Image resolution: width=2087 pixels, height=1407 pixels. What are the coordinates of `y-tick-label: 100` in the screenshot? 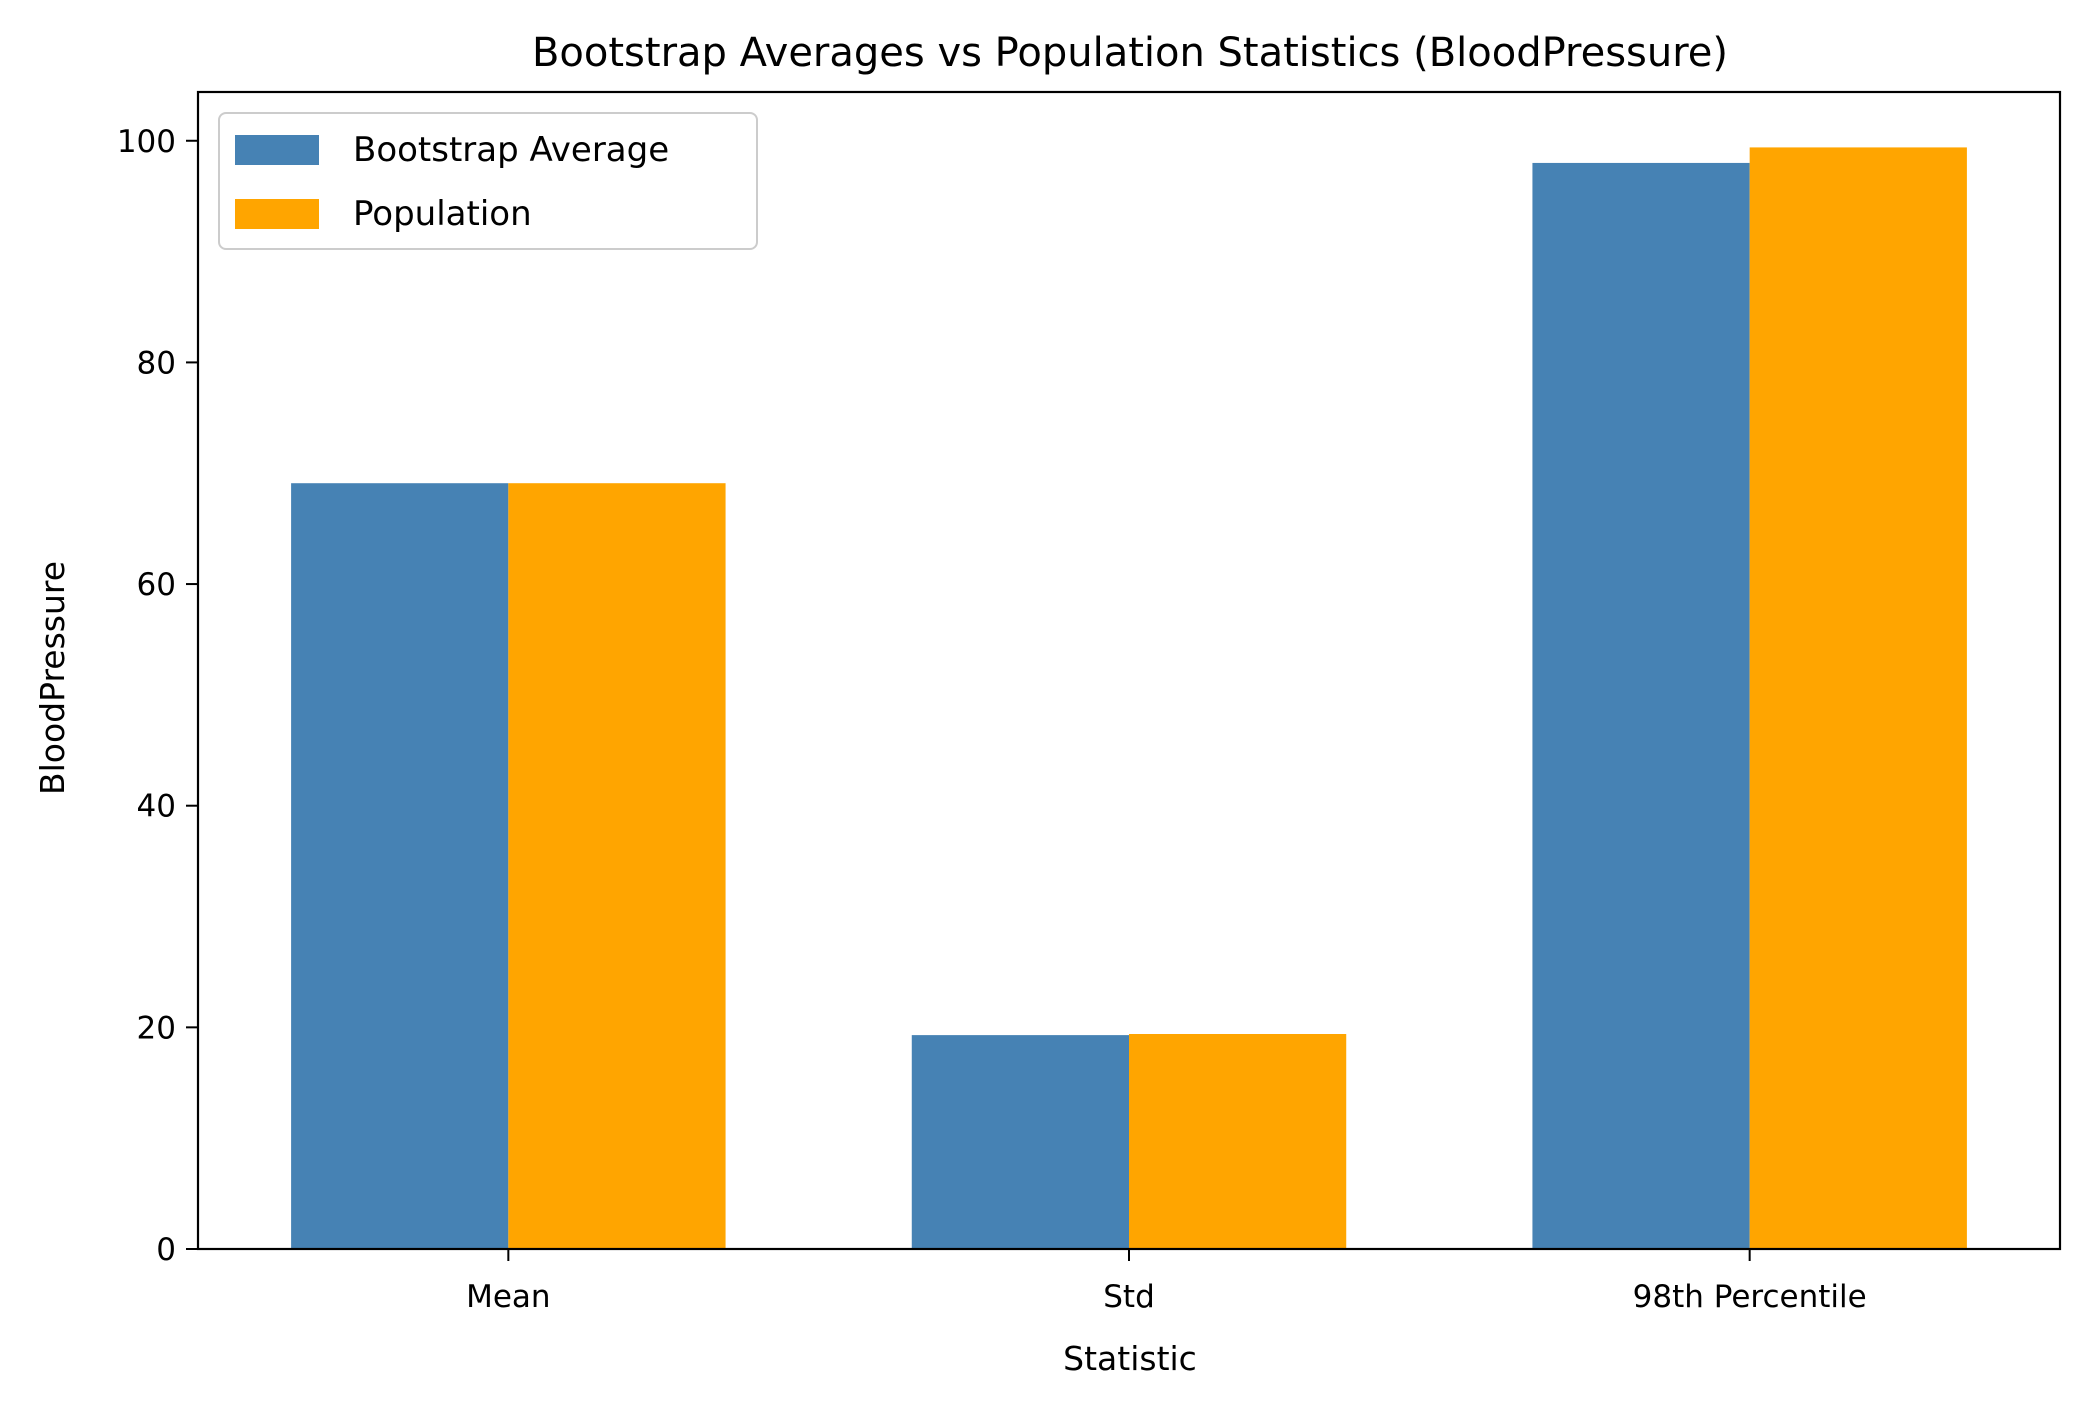 It's located at (146, 142).